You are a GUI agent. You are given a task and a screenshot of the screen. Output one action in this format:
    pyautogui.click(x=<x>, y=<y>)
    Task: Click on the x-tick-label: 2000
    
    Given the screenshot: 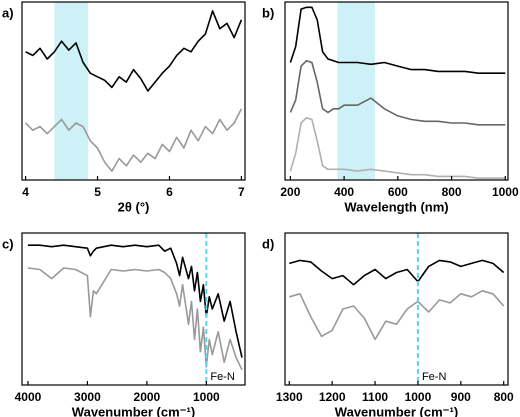 What is the action you would take?
    pyautogui.click(x=147, y=397)
    